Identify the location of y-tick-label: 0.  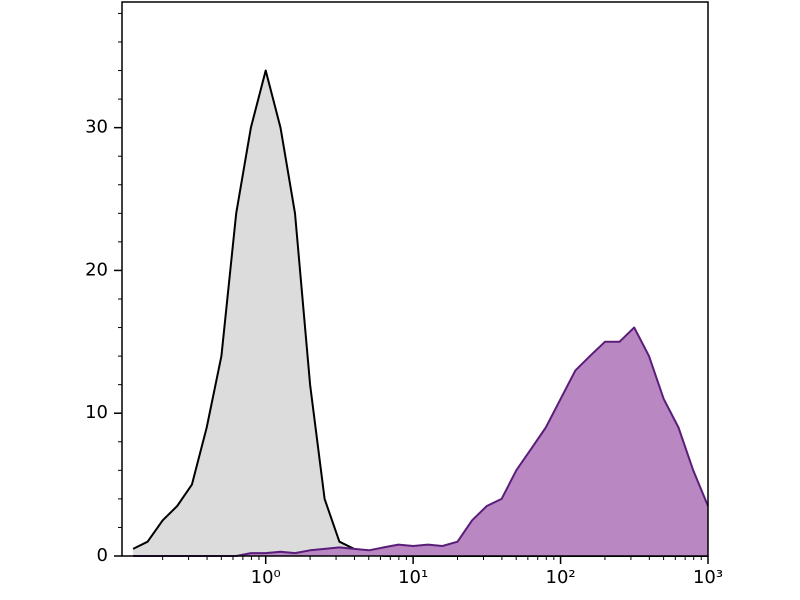
(102, 555).